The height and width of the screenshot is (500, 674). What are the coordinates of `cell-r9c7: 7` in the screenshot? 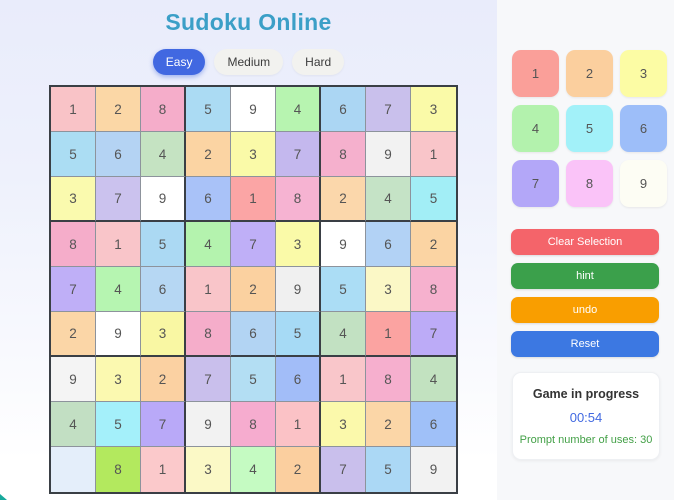 It's located at (343, 469).